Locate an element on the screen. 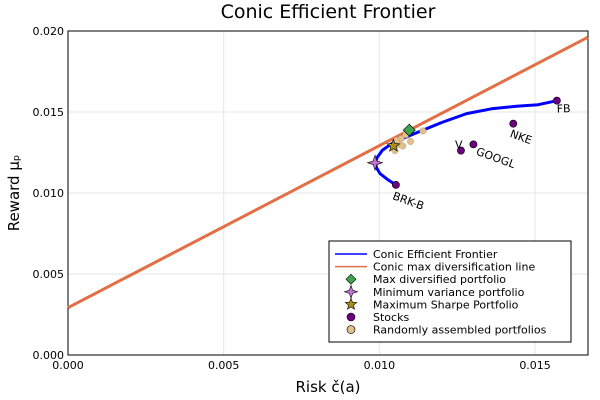 The image size is (600, 400). legend-label: Minimum variance portfolio is located at coordinates (449, 292).